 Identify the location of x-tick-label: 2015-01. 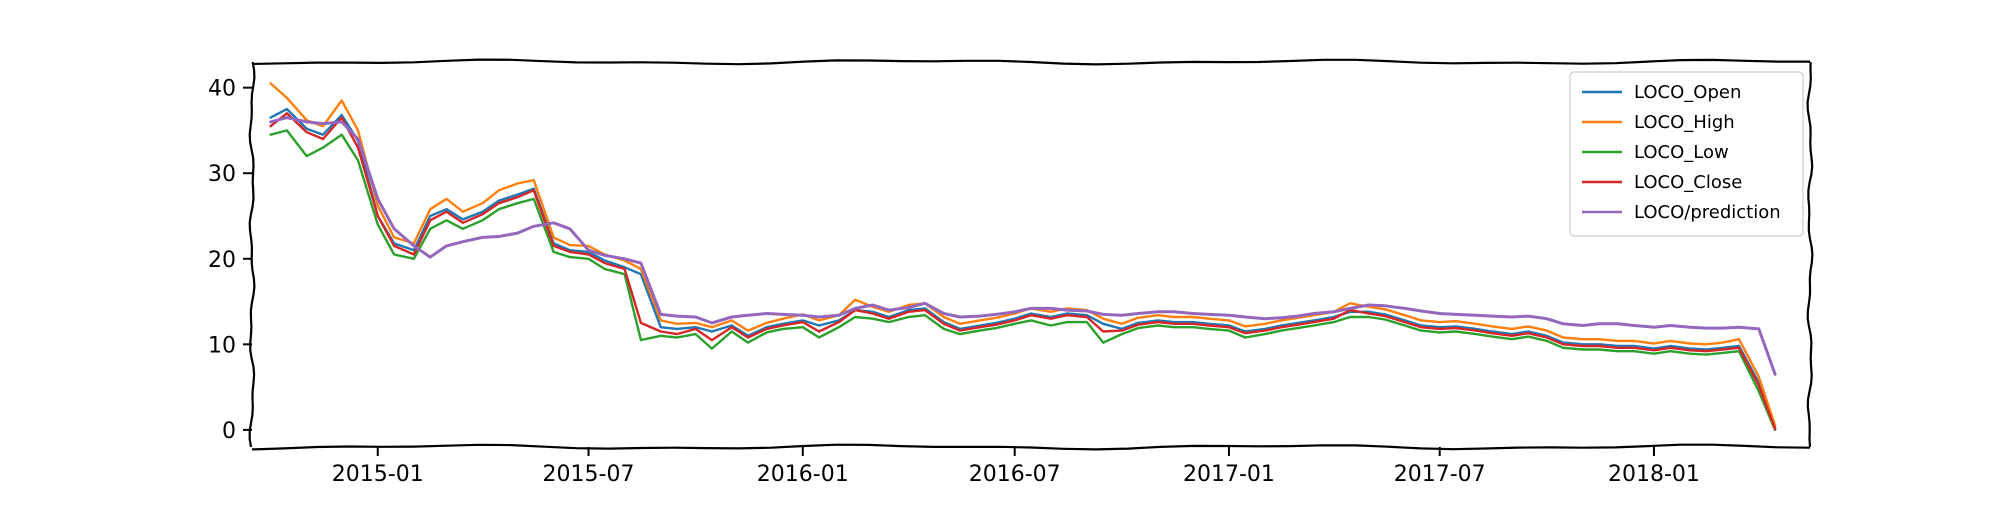
(378, 474).